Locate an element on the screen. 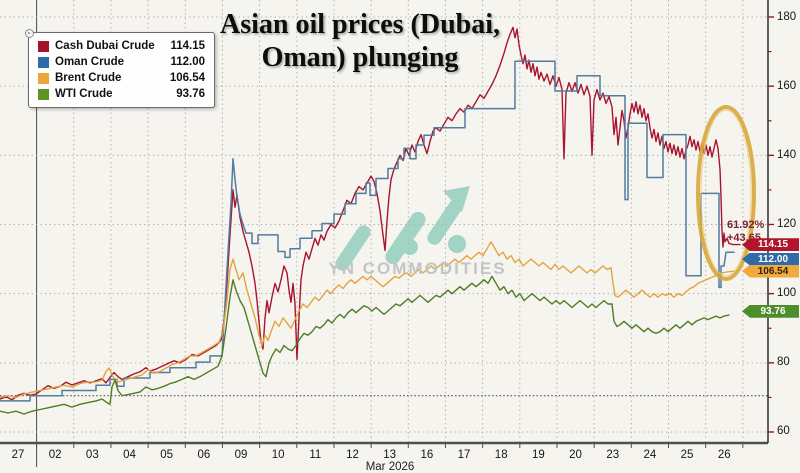 The height and width of the screenshot is (473, 800). y-axis-tick-label: 180 is located at coordinates (787, 16).